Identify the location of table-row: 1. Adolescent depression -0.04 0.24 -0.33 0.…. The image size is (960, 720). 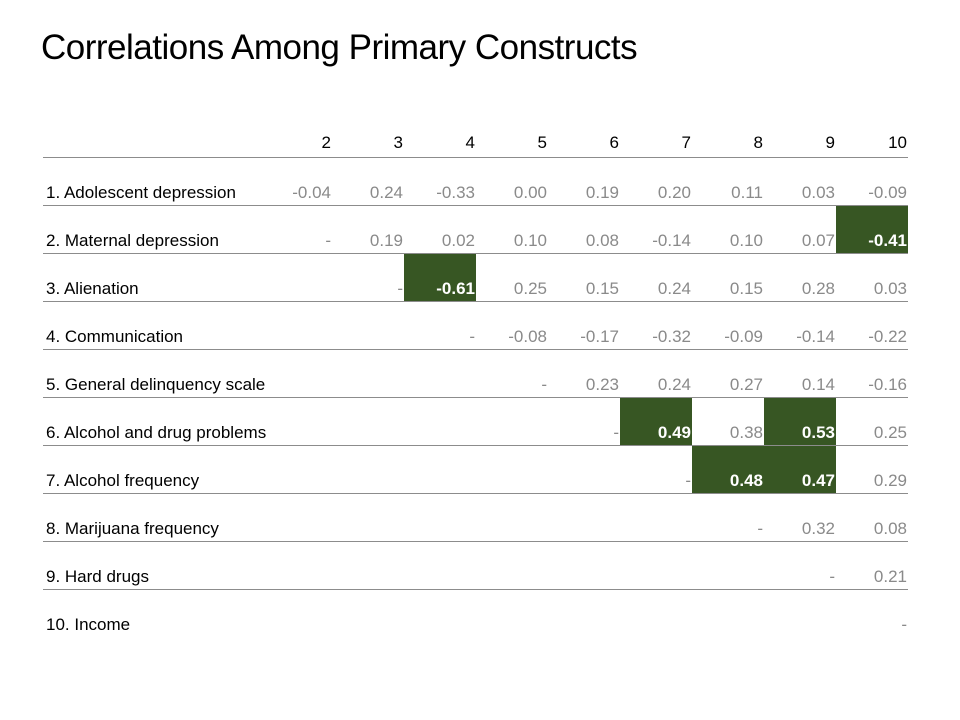
(475, 181).